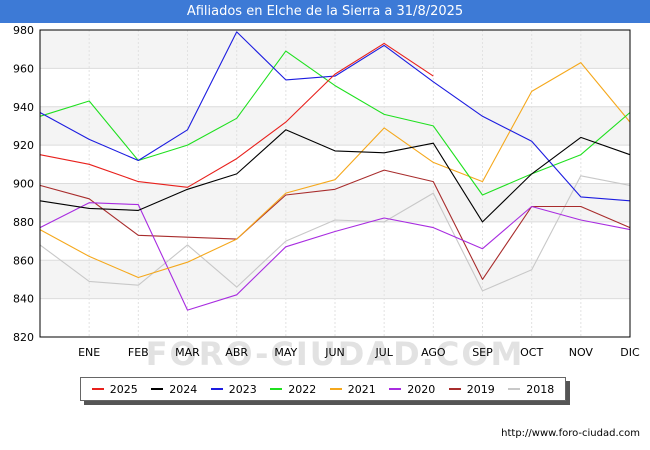 This screenshot has width=650, height=450. I want to click on x-tick-label: NOV, so click(581, 352).